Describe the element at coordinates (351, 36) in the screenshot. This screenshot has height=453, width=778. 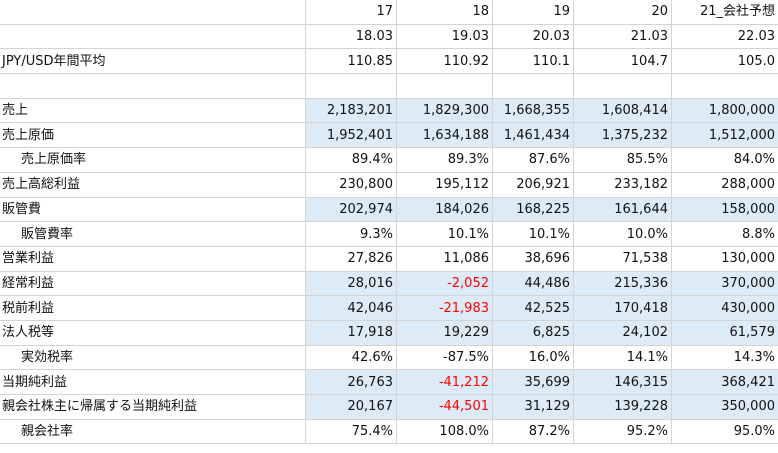
I see `cell-period: 18.03` at that location.